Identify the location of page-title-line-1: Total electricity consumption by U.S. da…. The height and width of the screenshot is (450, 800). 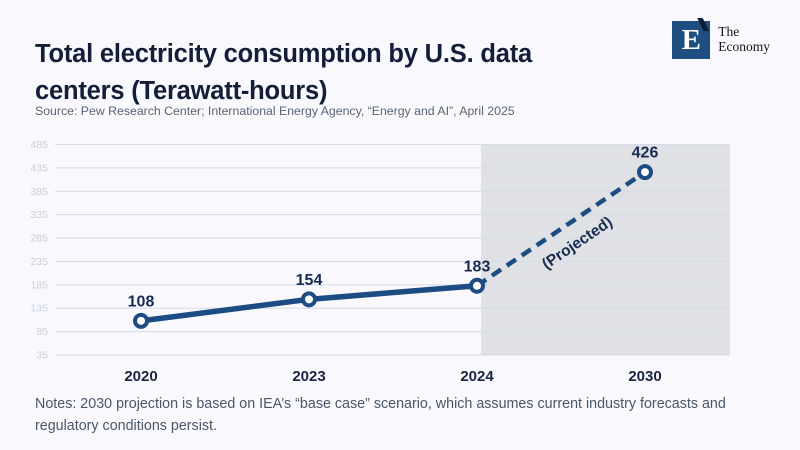
(283, 54).